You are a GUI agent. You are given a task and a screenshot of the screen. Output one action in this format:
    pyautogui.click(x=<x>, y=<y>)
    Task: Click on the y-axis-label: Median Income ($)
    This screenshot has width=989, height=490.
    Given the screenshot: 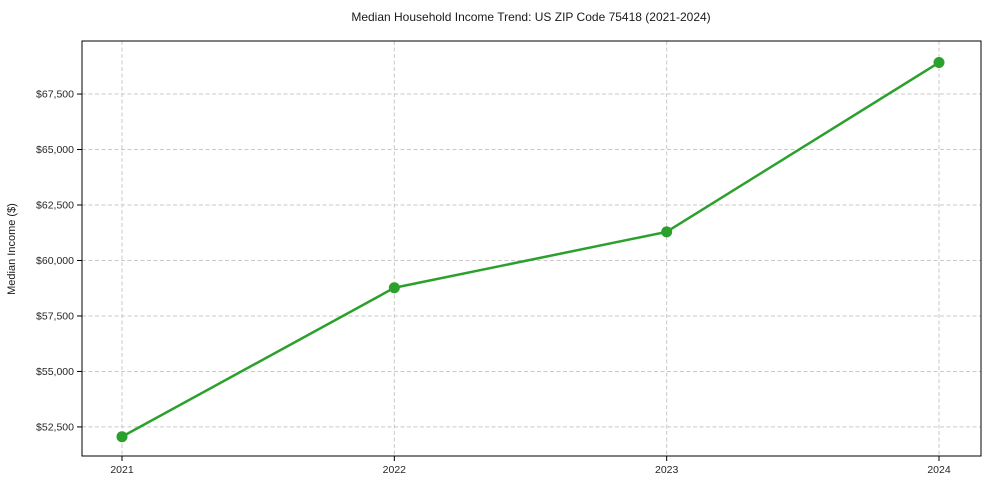 What is the action you would take?
    pyautogui.click(x=12, y=249)
    